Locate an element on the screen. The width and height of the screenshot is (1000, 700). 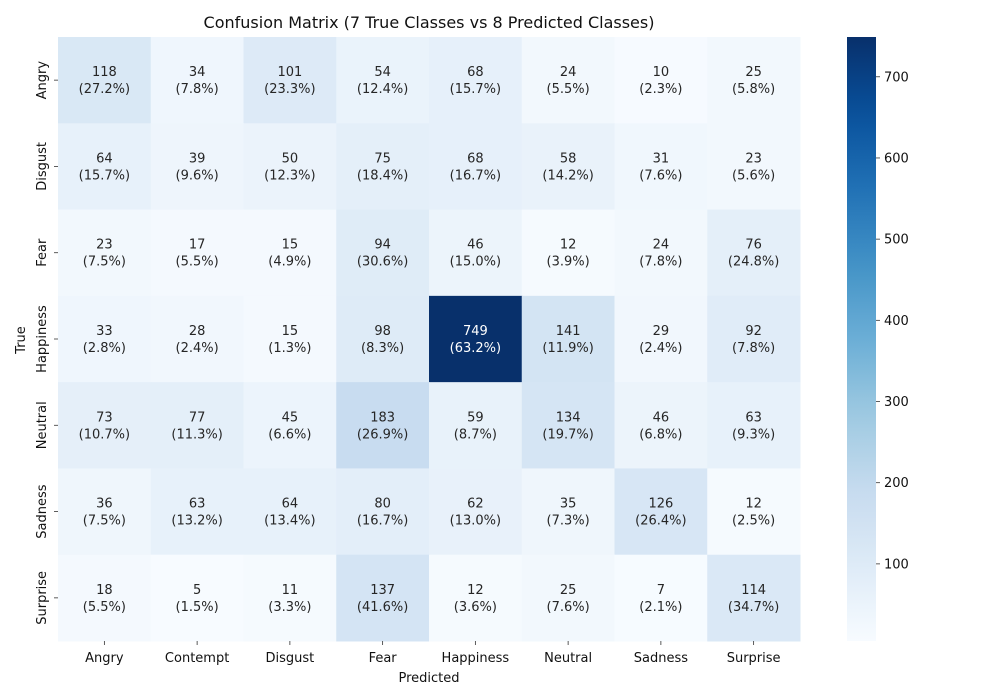
cell-count-label: 58 is located at coordinates (568, 158).